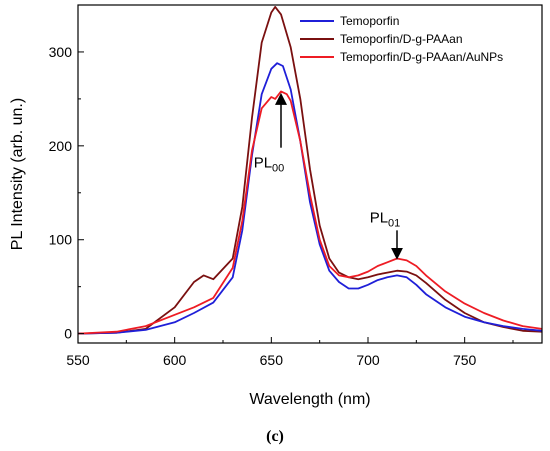  What do you see at coordinates (175, 360) in the screenshot?
I see `x-tick-label: 600` at bounding box center [175, 360].